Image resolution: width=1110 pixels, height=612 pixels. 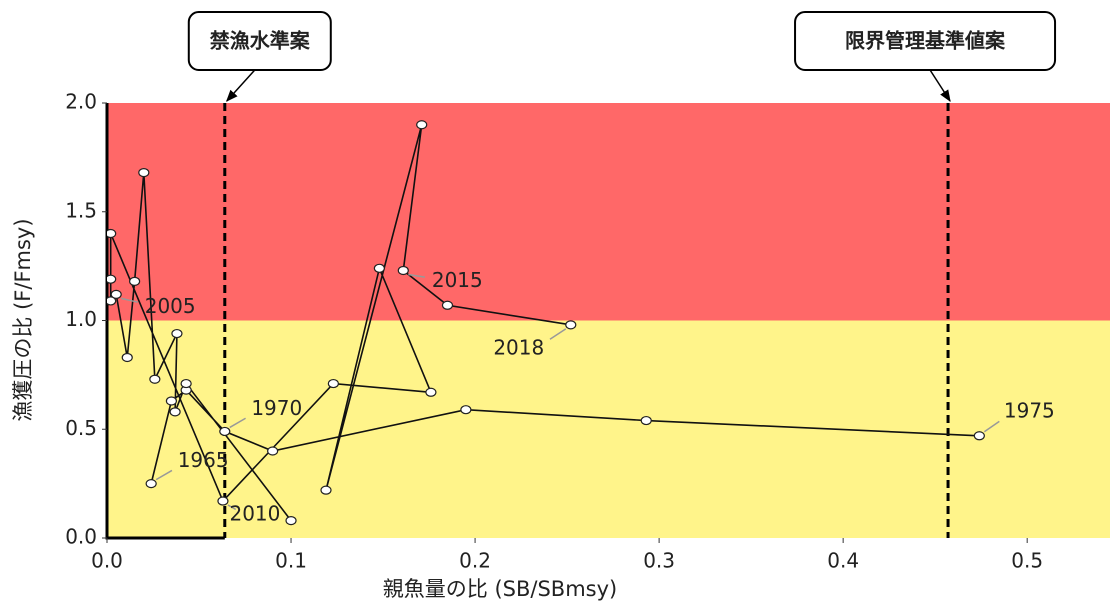 I want to click on year-label: 2005, so click(x=170, y=306).